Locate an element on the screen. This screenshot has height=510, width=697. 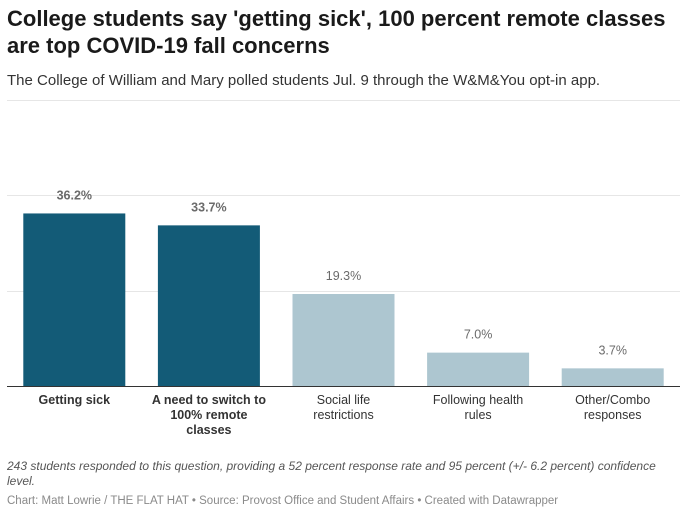
value-label: 7.0% is located at coordinates (478, 335).